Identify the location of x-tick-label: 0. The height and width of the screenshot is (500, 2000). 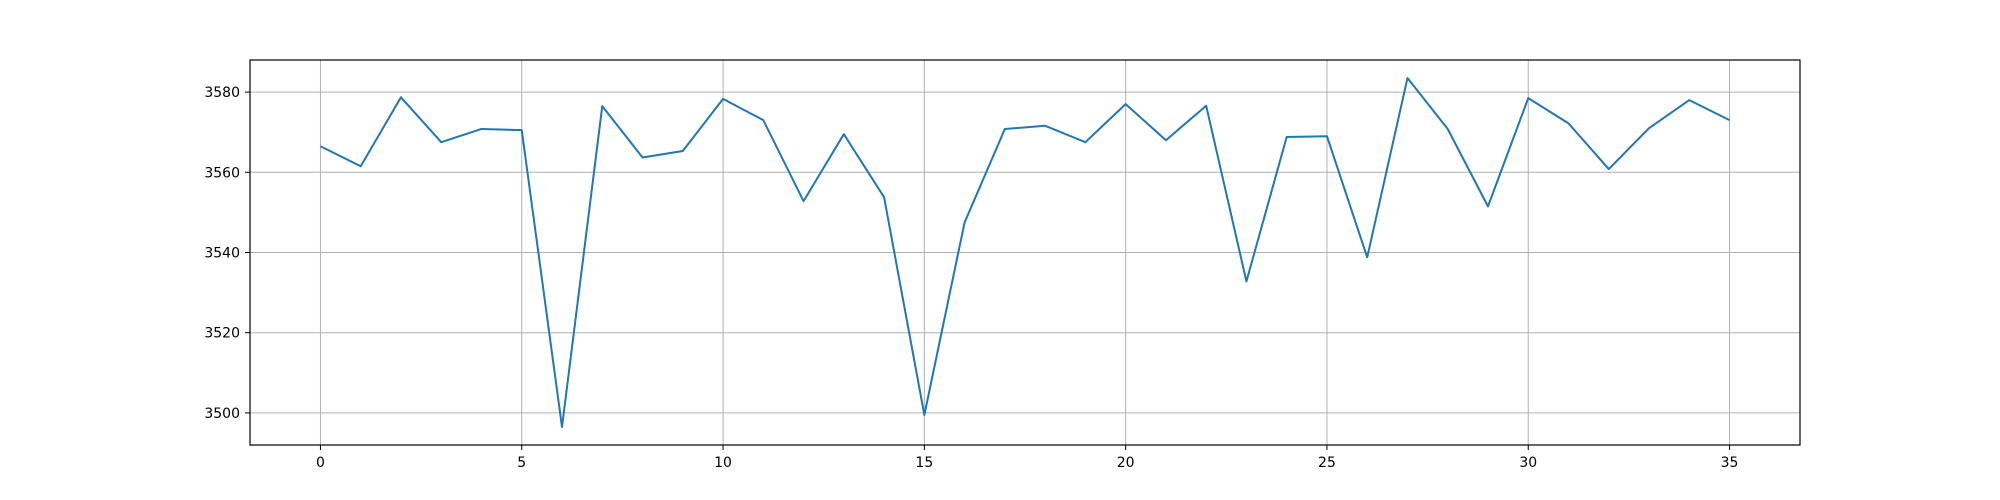
(320, 463).